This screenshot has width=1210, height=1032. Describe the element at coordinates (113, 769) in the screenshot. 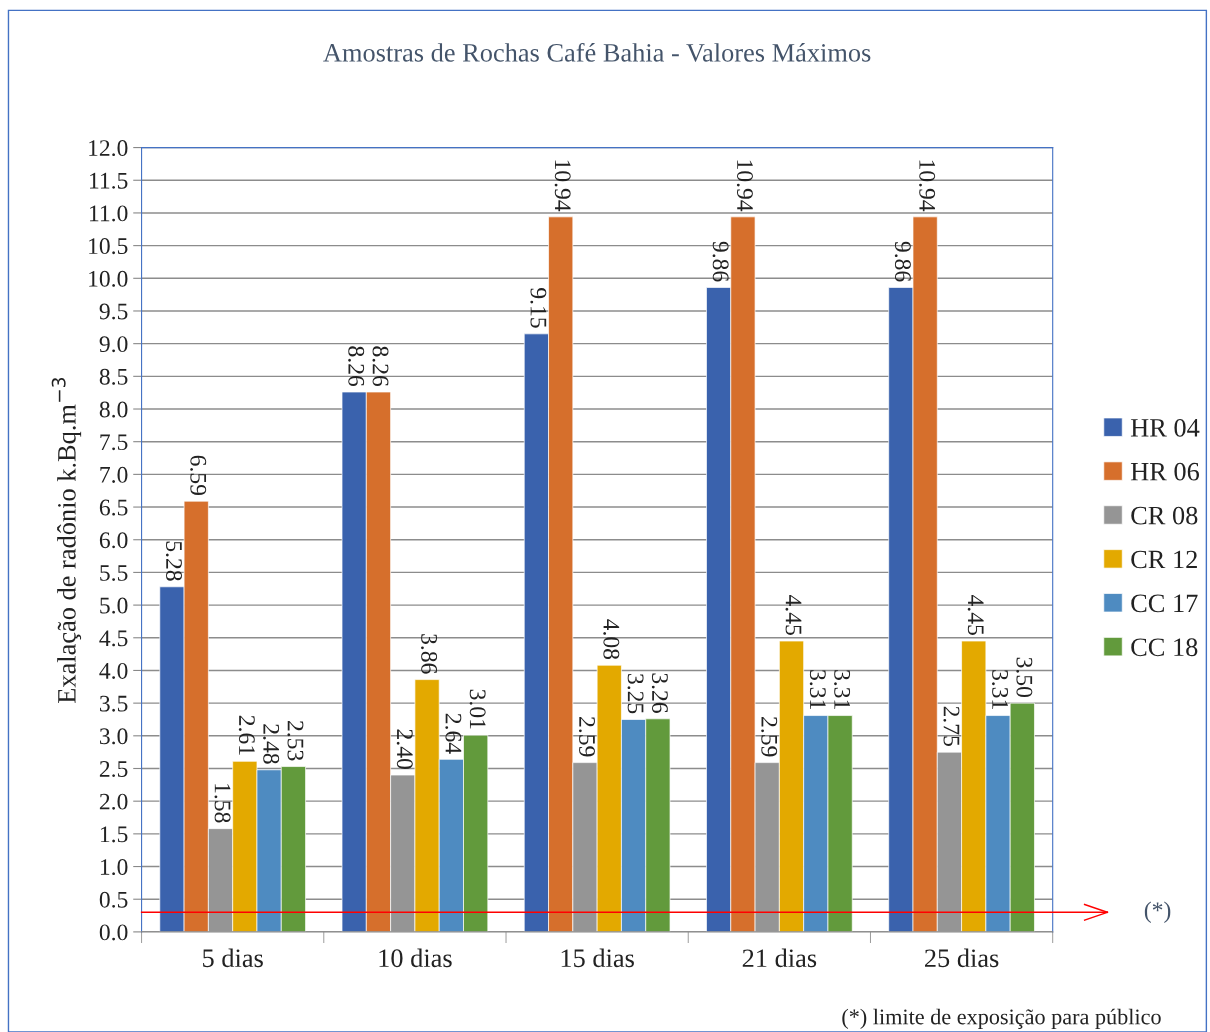

I see `y-tick-label: 2.5` at that location.